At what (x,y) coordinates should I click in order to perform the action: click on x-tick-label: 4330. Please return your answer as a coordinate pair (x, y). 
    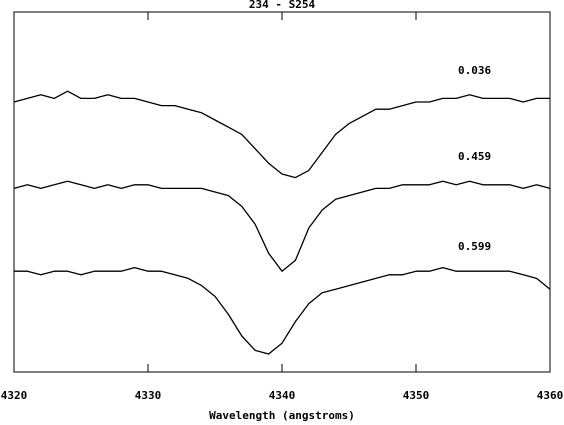
    Looking at the image, I should click on (148, 395).